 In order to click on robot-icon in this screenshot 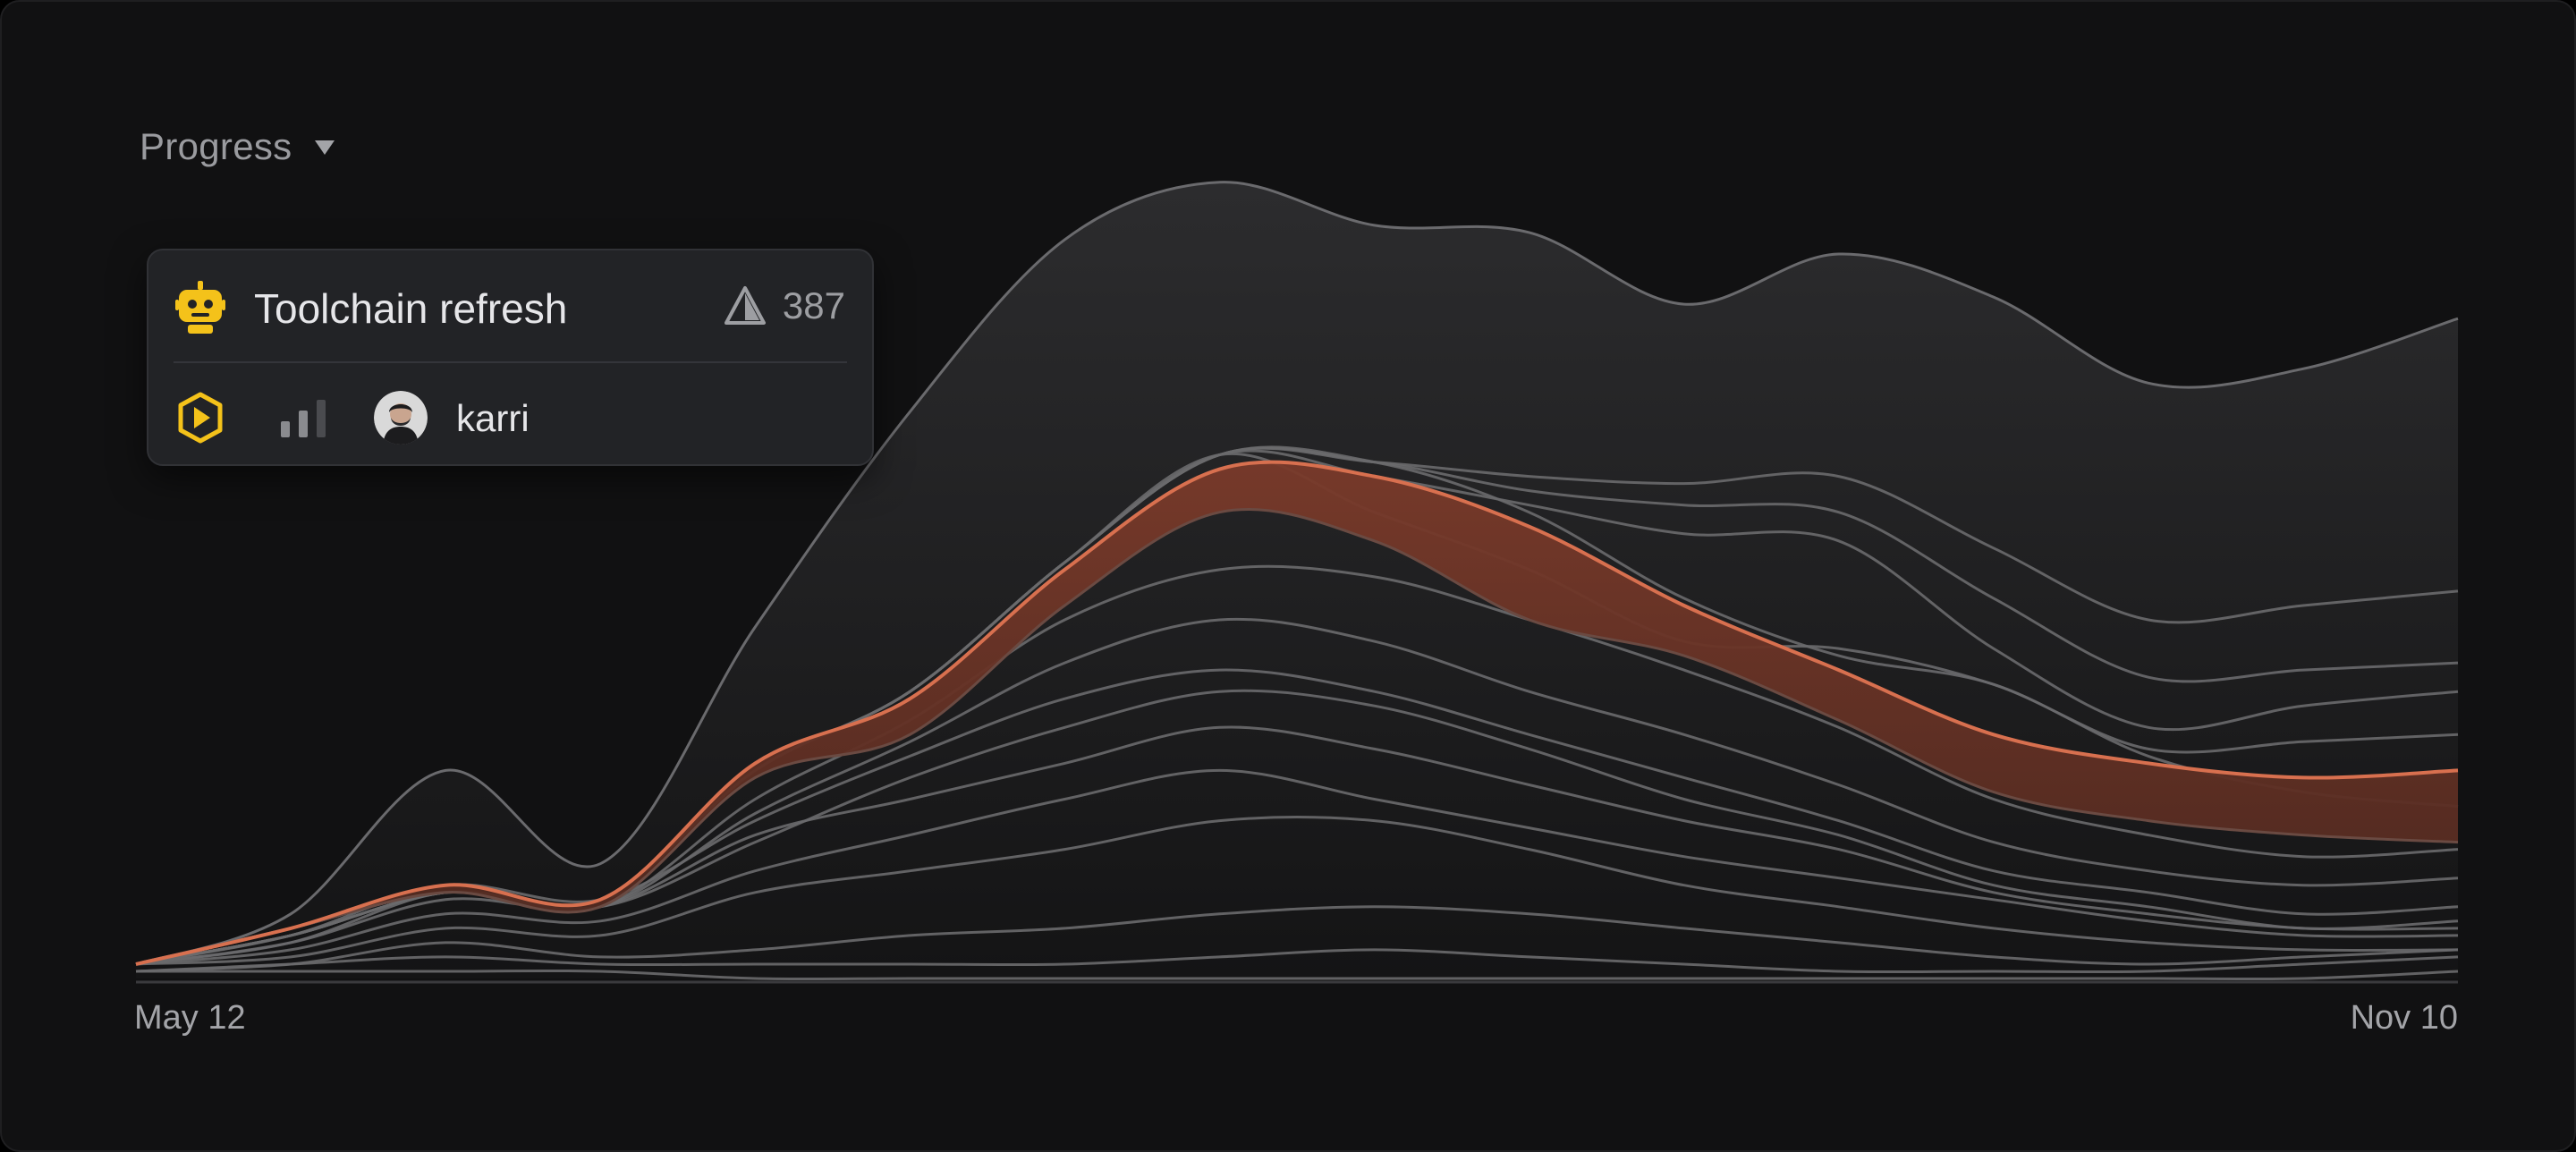, I will do `click(200, 307)`.